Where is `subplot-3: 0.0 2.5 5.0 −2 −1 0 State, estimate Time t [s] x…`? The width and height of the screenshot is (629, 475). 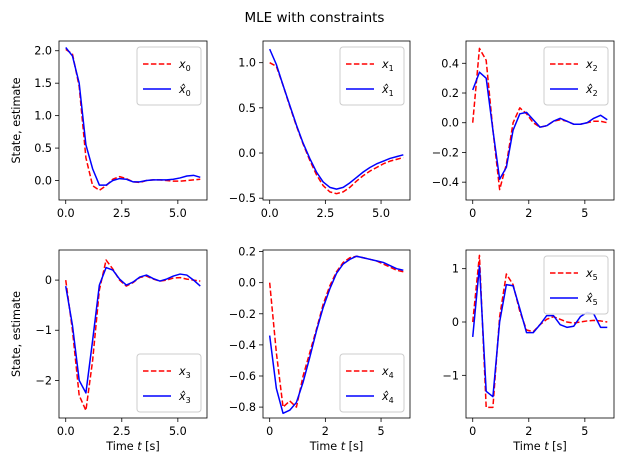 subplot-3: 0.0 2.5 5.0 −2 −1 0 State, estimate Time t [s] x… is located at coordinates (109, 351).